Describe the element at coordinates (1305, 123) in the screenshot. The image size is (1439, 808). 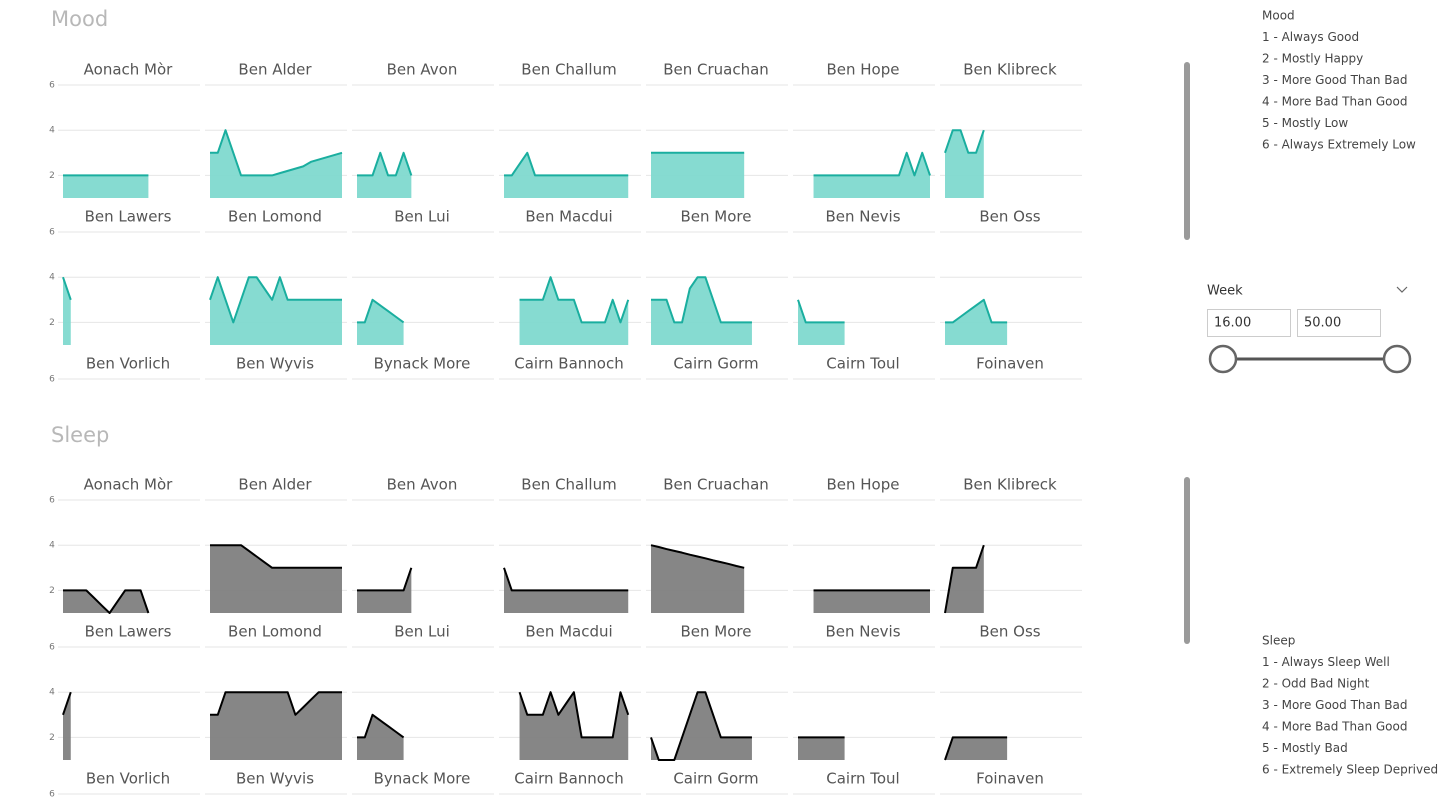
I see `legend-item: 5 - Mostly Low` at that location.